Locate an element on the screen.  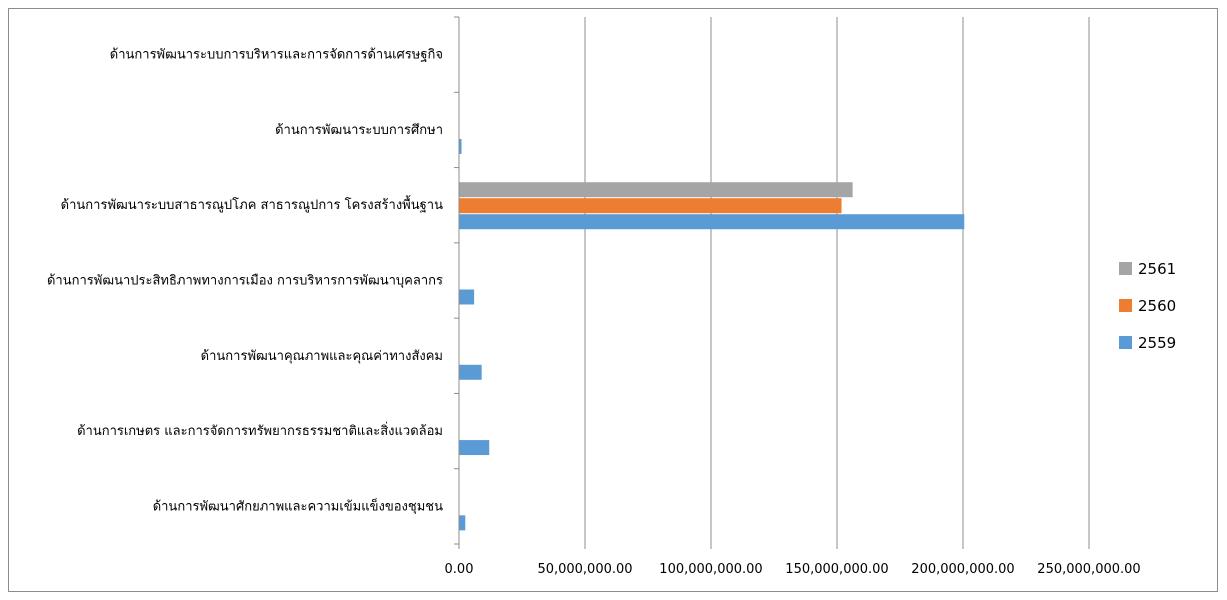
x-tick-label: 50,000,000.00 is located at coordinates (584, 569).